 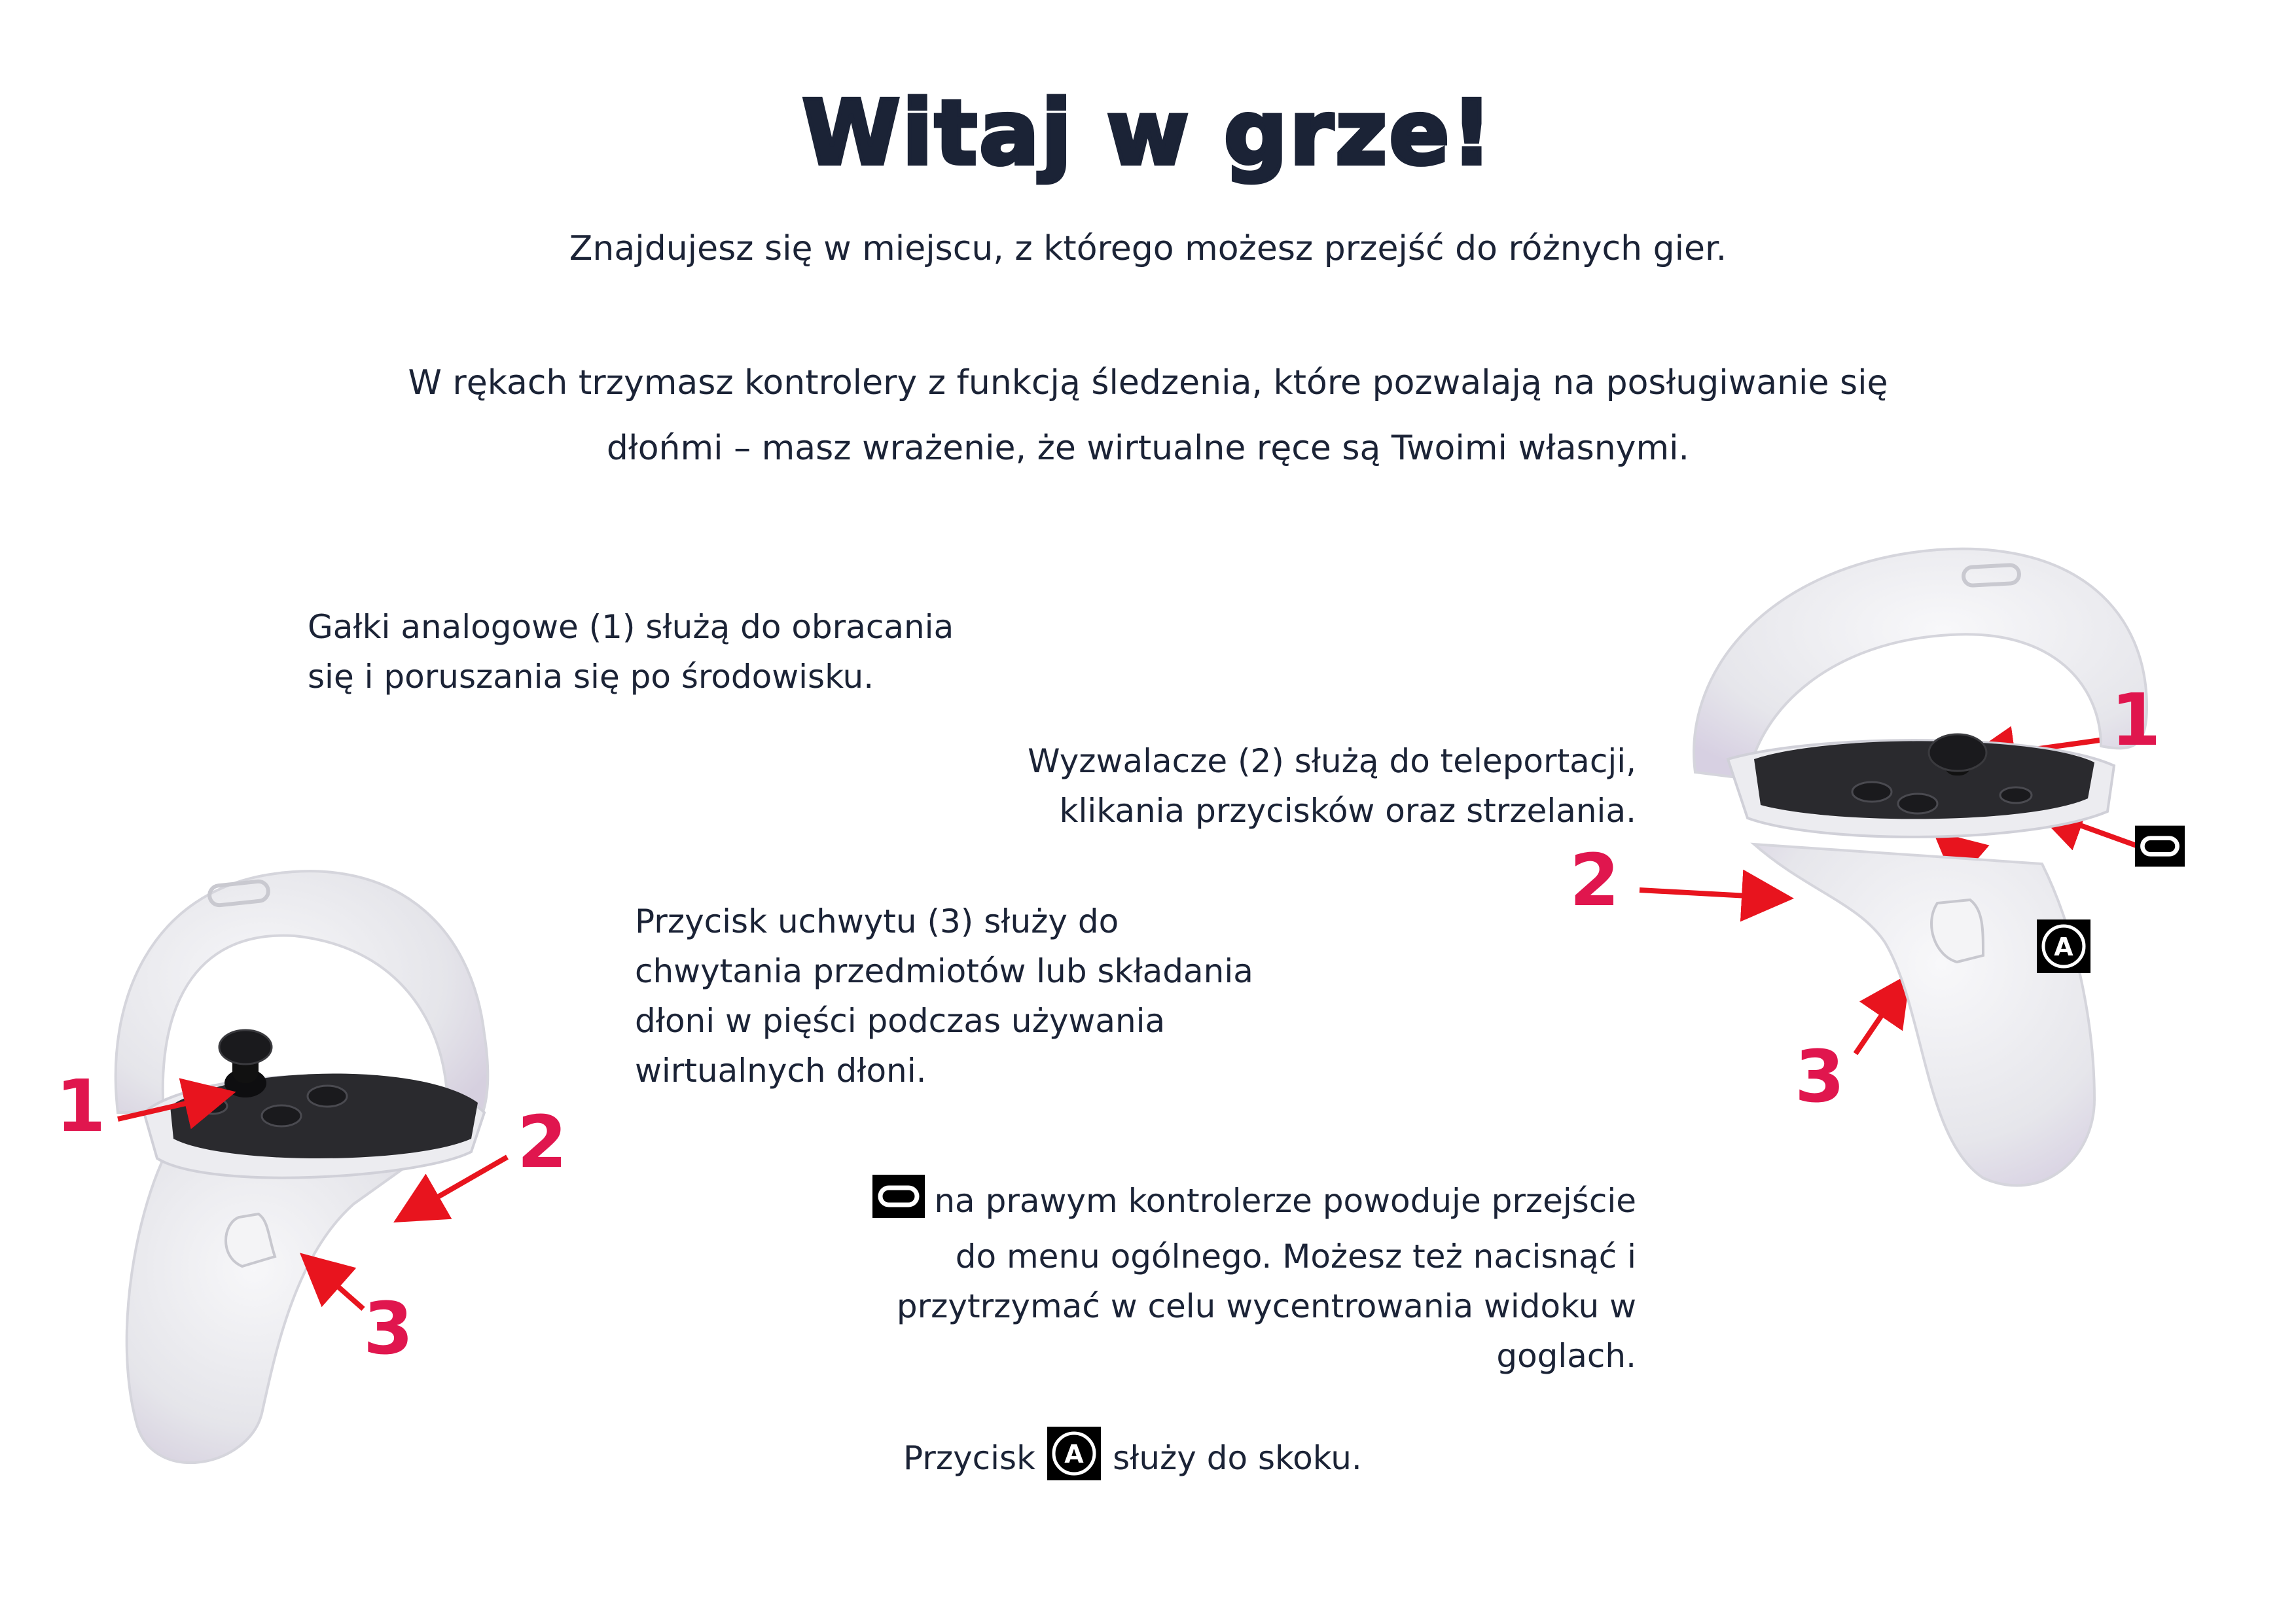 I want to click on analog-line-1: Gałki analogowe (1) służą do obracania, so click(x=631, y=627).